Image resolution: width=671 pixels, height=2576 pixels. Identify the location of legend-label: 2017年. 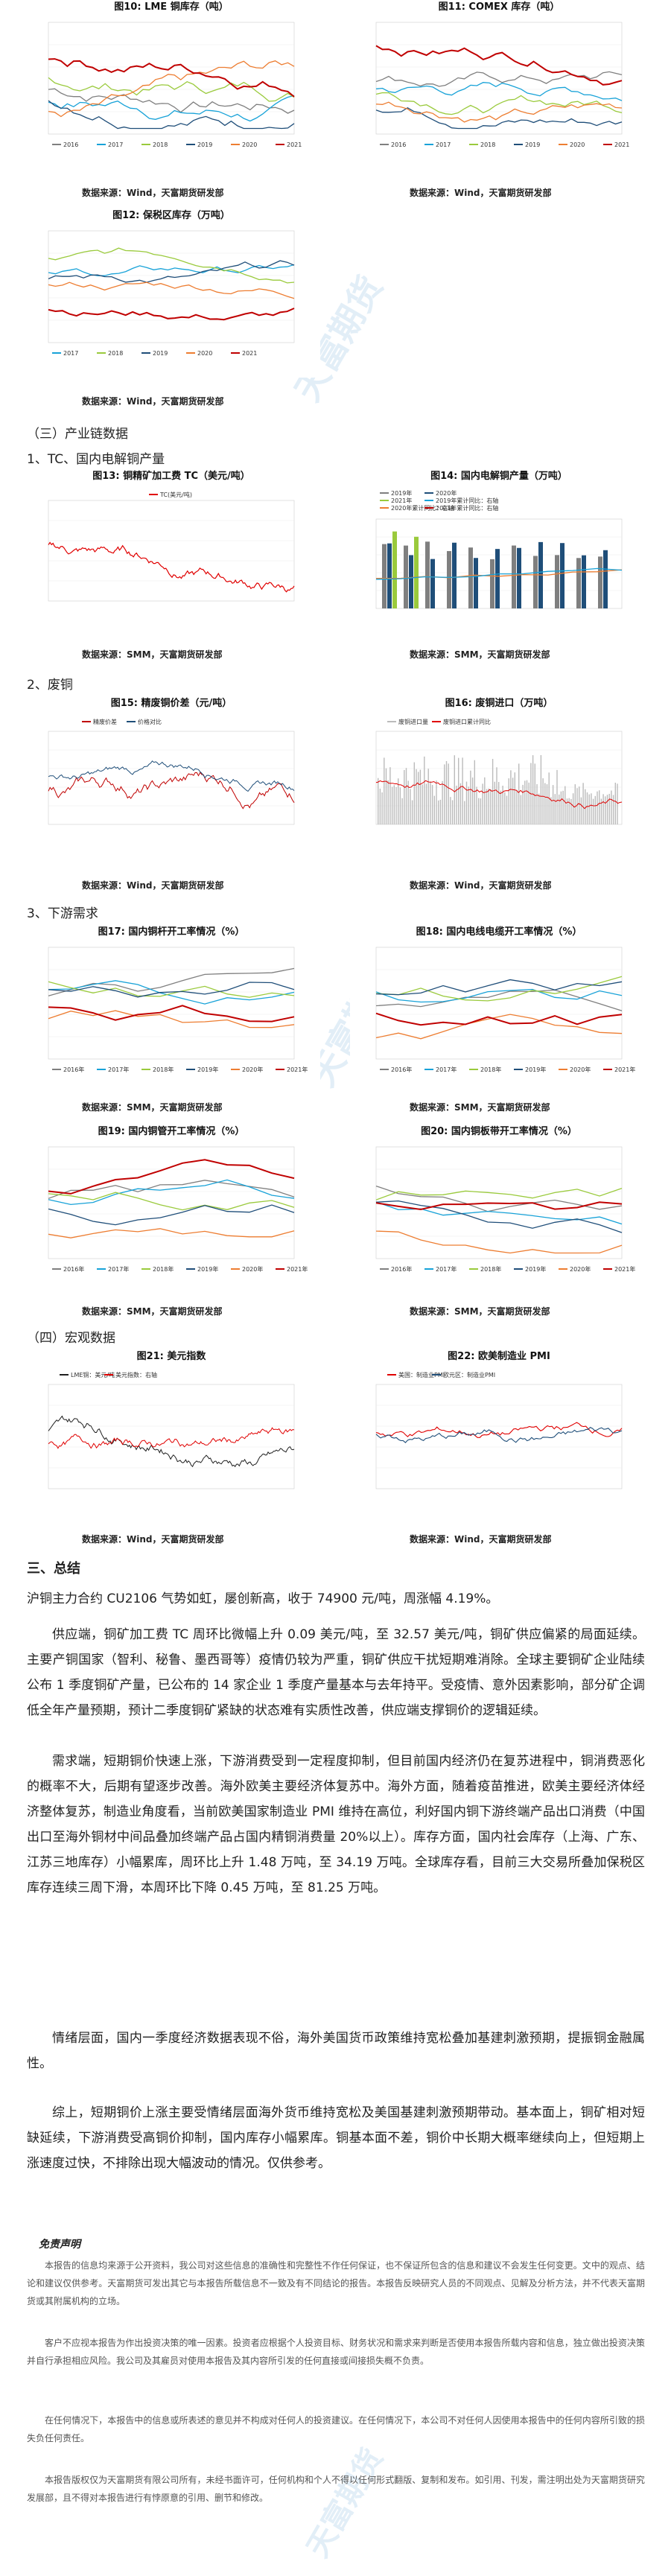
(447, 1069).